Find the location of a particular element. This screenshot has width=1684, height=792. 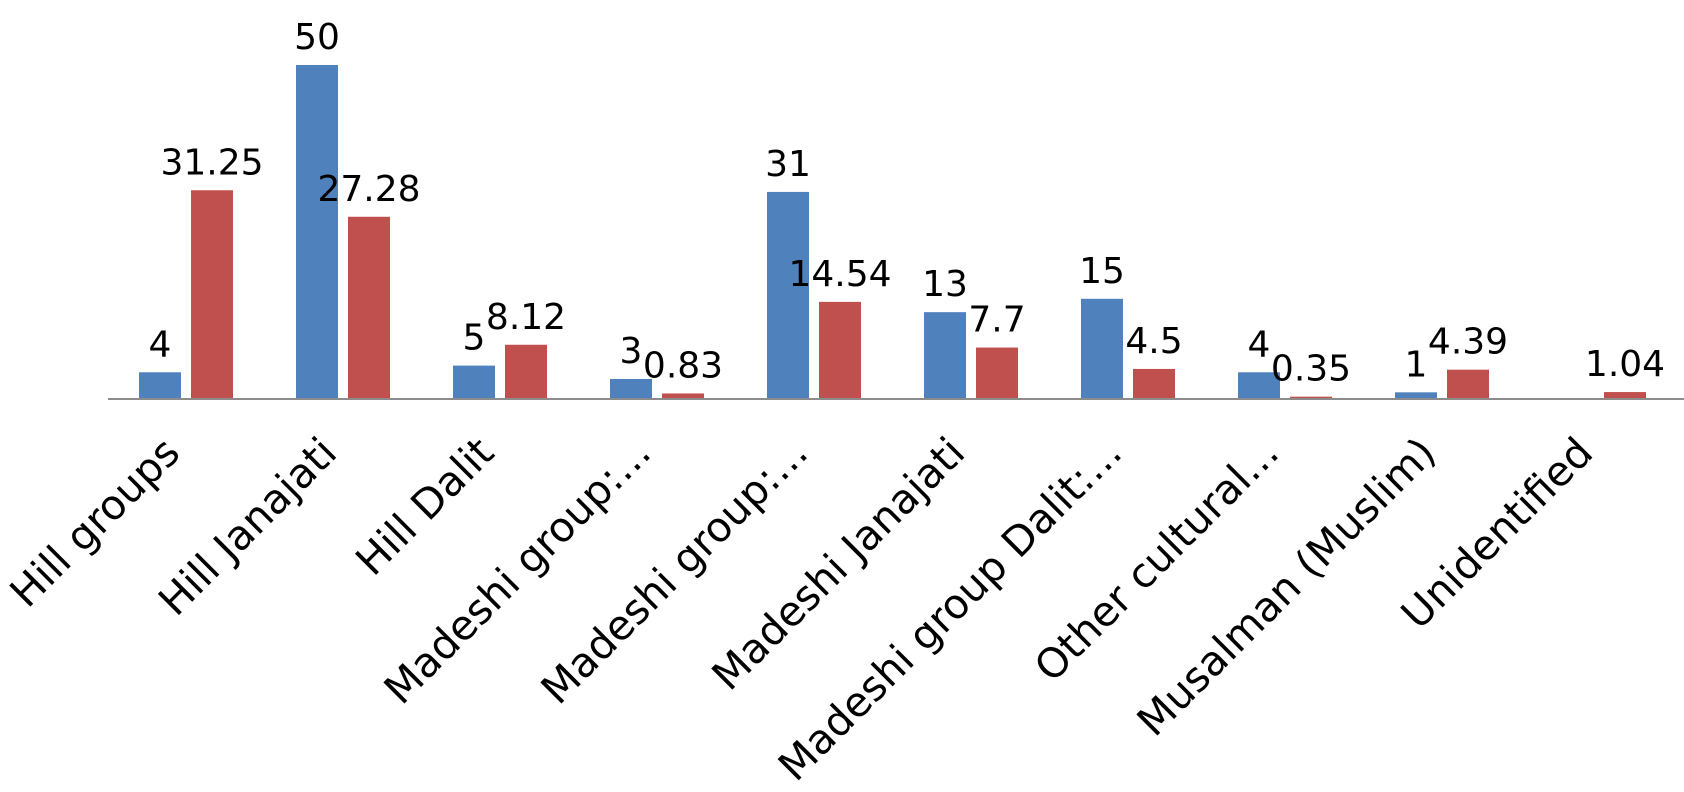

bar-series2-cat9 is located at coordinates (1468, 384).